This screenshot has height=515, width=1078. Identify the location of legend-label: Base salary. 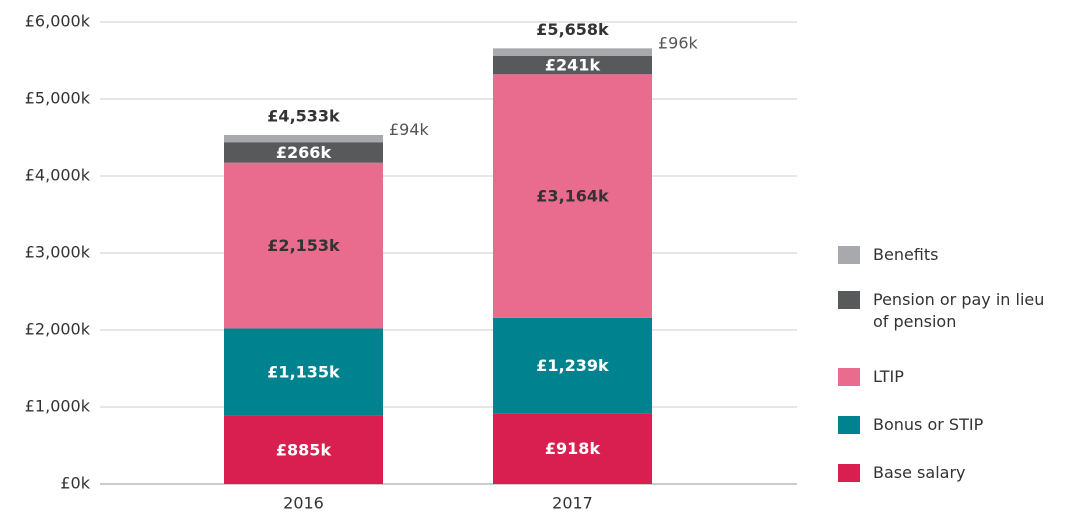
(919, 472).